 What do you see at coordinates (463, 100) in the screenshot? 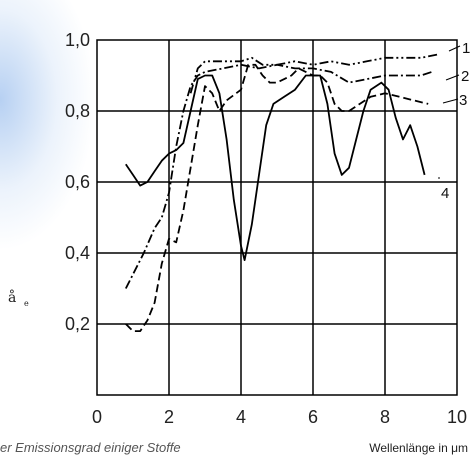
I see `series-label-3: 3` at bounding box center [463, 100].